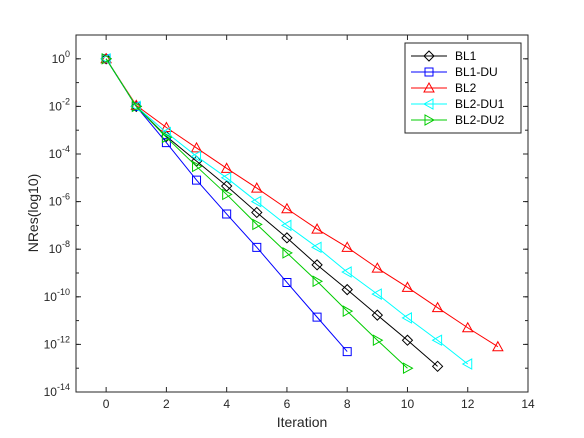 This screenshot has height=438, width=584. What do you see at coordinates (302, 422) in the screenshot?
I see `x-axis-label: Iteration` at bounding box center [302, 422].